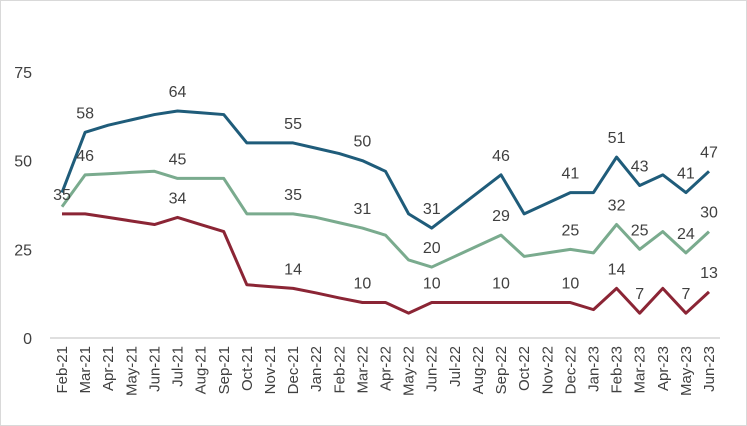  I want to click on x-tick-label: Apr-23, so click(663, 368).